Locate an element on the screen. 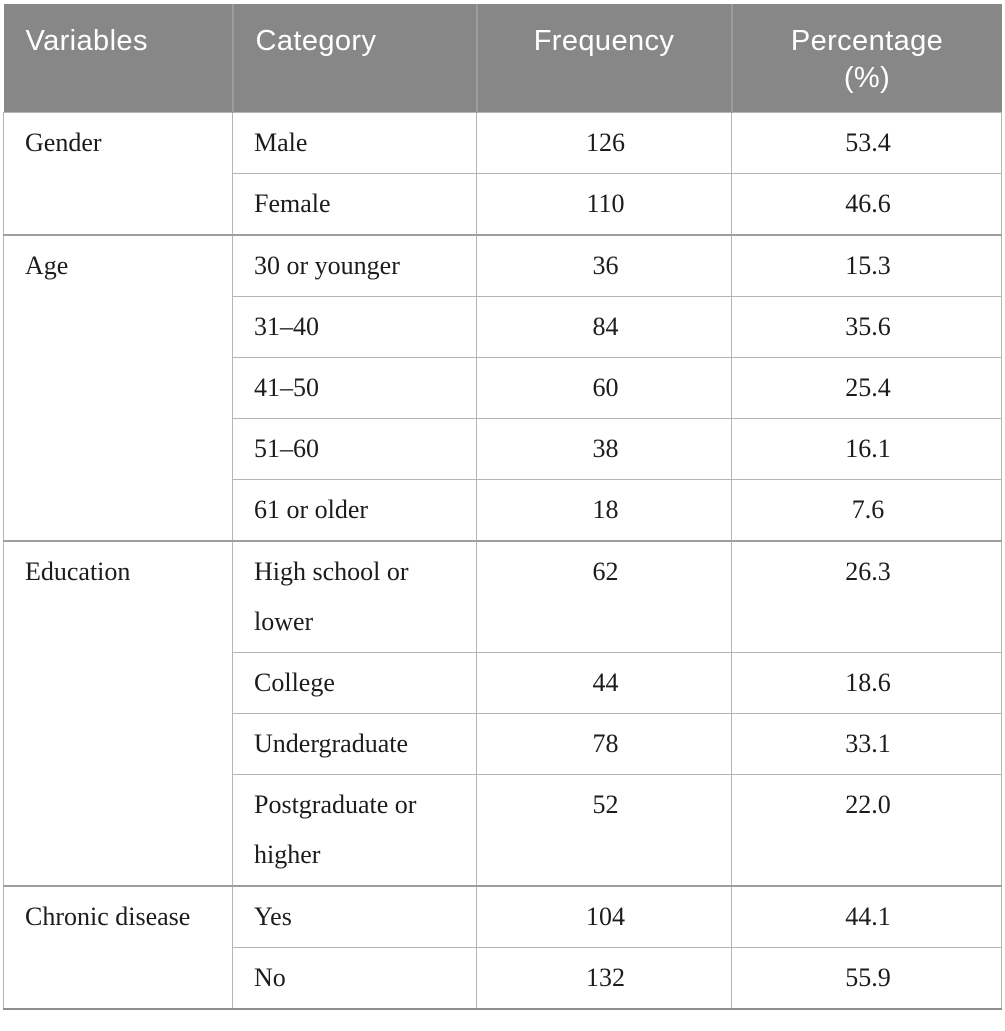 The width and height of the screenshot is (1005, 1031). table-row: Female 110 46.6 is located at coordinates (503, 204).